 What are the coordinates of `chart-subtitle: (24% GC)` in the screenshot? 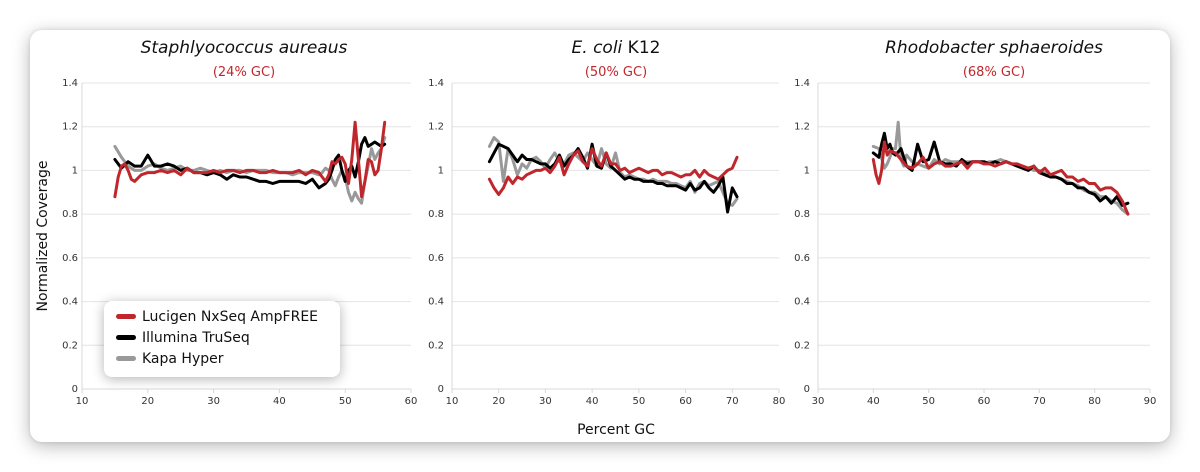 It's located at (244, 72).